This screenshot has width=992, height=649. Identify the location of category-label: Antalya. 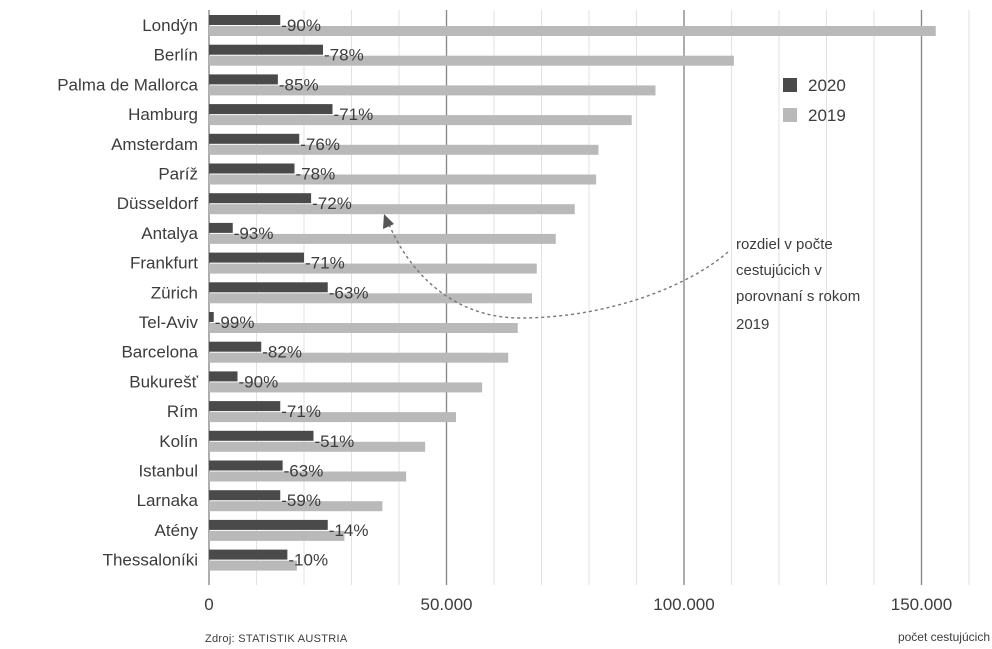
(169, 233).